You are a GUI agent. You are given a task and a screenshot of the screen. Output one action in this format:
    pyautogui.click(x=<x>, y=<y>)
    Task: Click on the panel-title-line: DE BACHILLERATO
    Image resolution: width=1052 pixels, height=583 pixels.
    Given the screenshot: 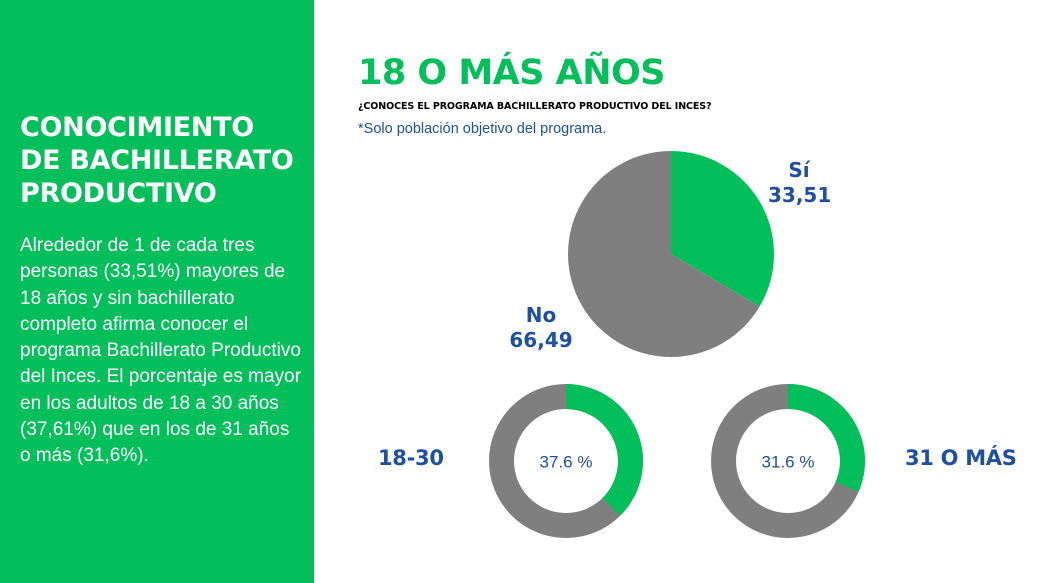 What is the action you would take?
    pyautogui.click(x=157, y=160)
    